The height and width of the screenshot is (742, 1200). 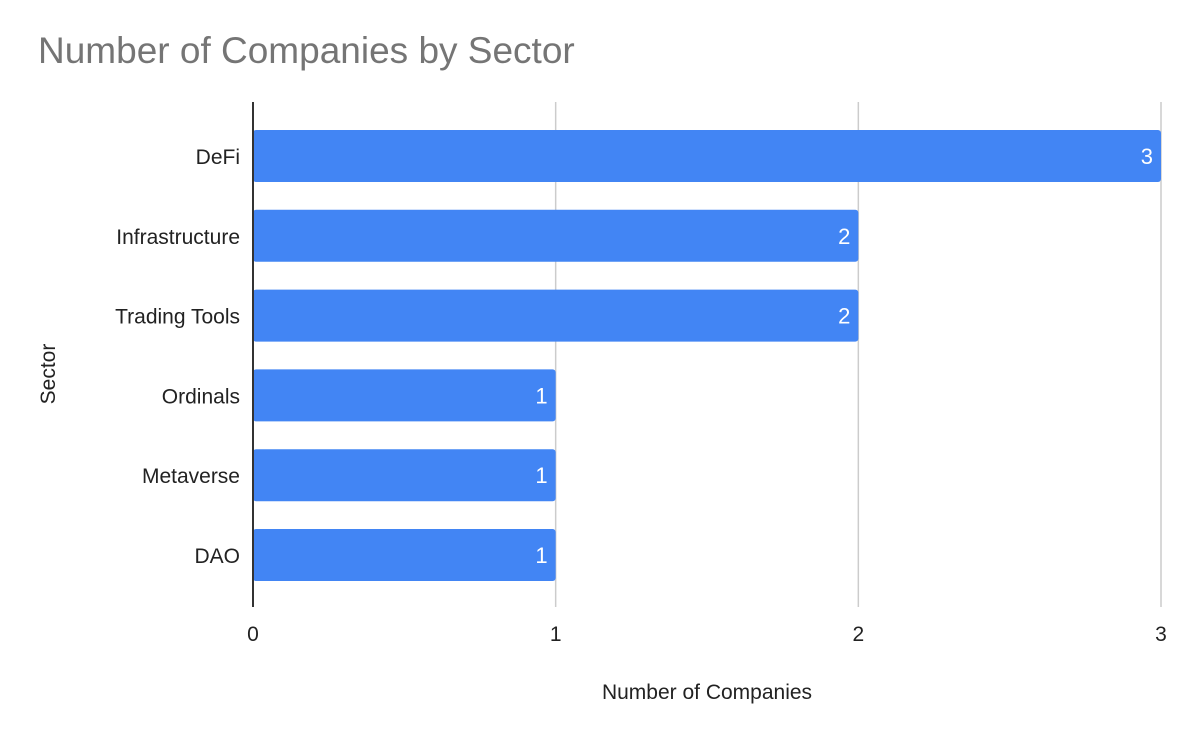 What do you see at coordinates (253, 634) in the screenshot?
I see `x-tick-label: 0` at bounding box center [253, 634].